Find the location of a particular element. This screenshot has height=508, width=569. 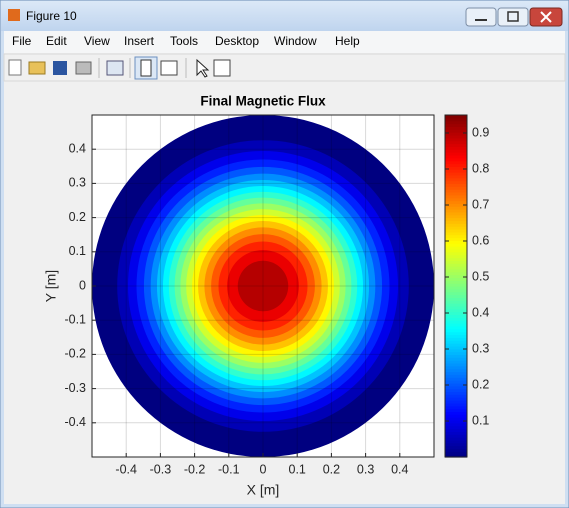

menu-item: File is located at coordinates (22, 41).